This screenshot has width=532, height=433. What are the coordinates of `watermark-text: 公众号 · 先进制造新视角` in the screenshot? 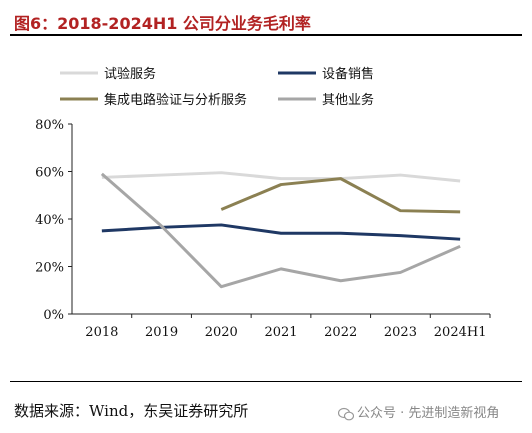 It's located at (428, 413).